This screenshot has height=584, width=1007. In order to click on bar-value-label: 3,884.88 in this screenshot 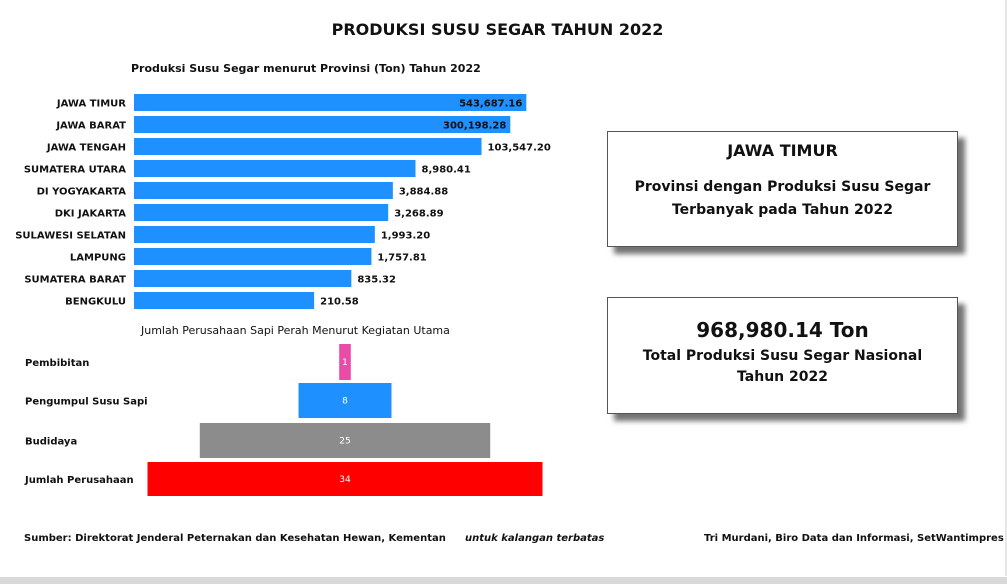, I will do `click(423, 192)`.